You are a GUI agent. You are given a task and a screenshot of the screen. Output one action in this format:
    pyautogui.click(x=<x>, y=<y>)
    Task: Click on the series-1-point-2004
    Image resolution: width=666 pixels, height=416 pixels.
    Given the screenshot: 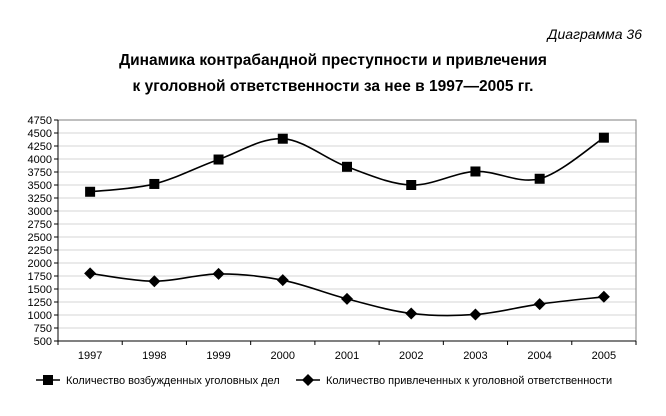 What is the action you would take?
    pyautogui.click(x=539, y=178)
    